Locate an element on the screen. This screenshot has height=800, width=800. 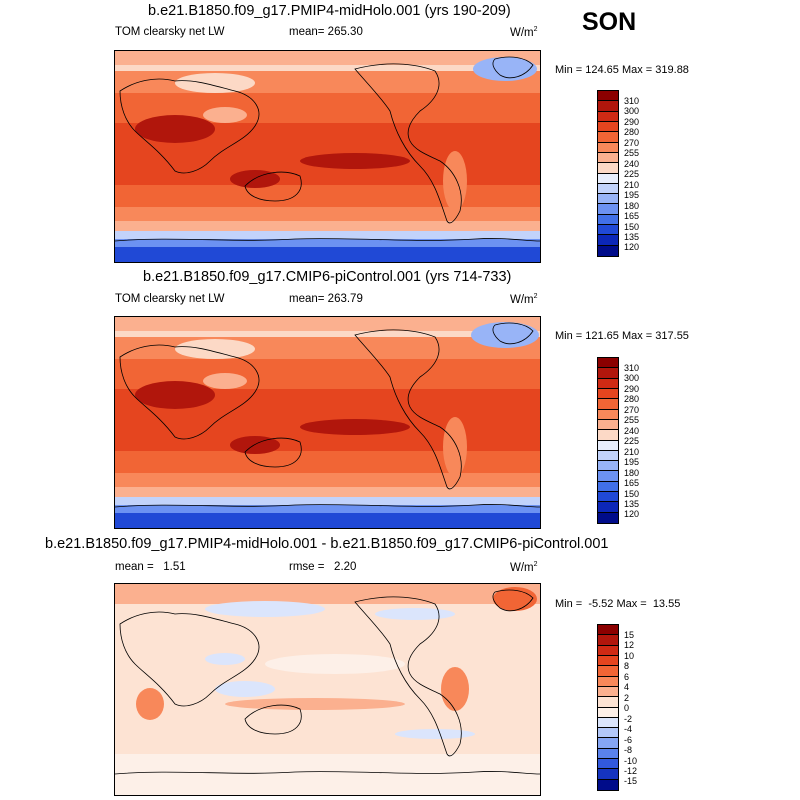
panel-2-colorbar is located at coordinates (608, 440).